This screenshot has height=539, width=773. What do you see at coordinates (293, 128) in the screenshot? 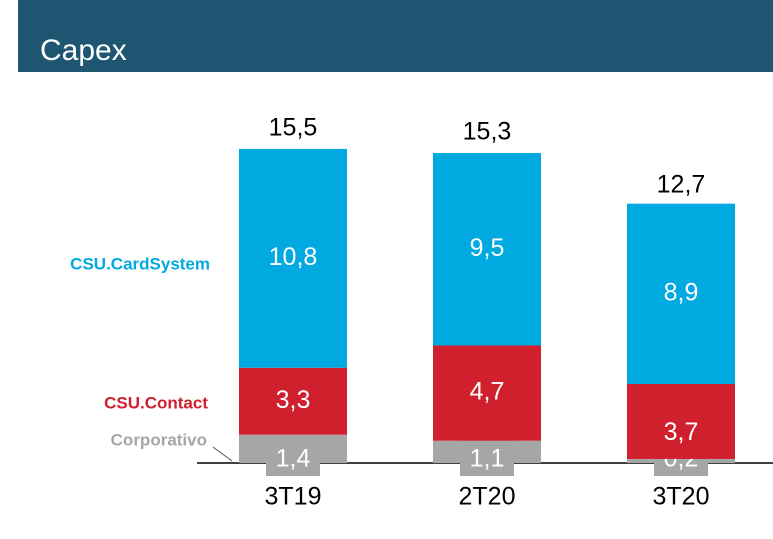
I see `total-label: 15,5` at bounding box center [293, 128].